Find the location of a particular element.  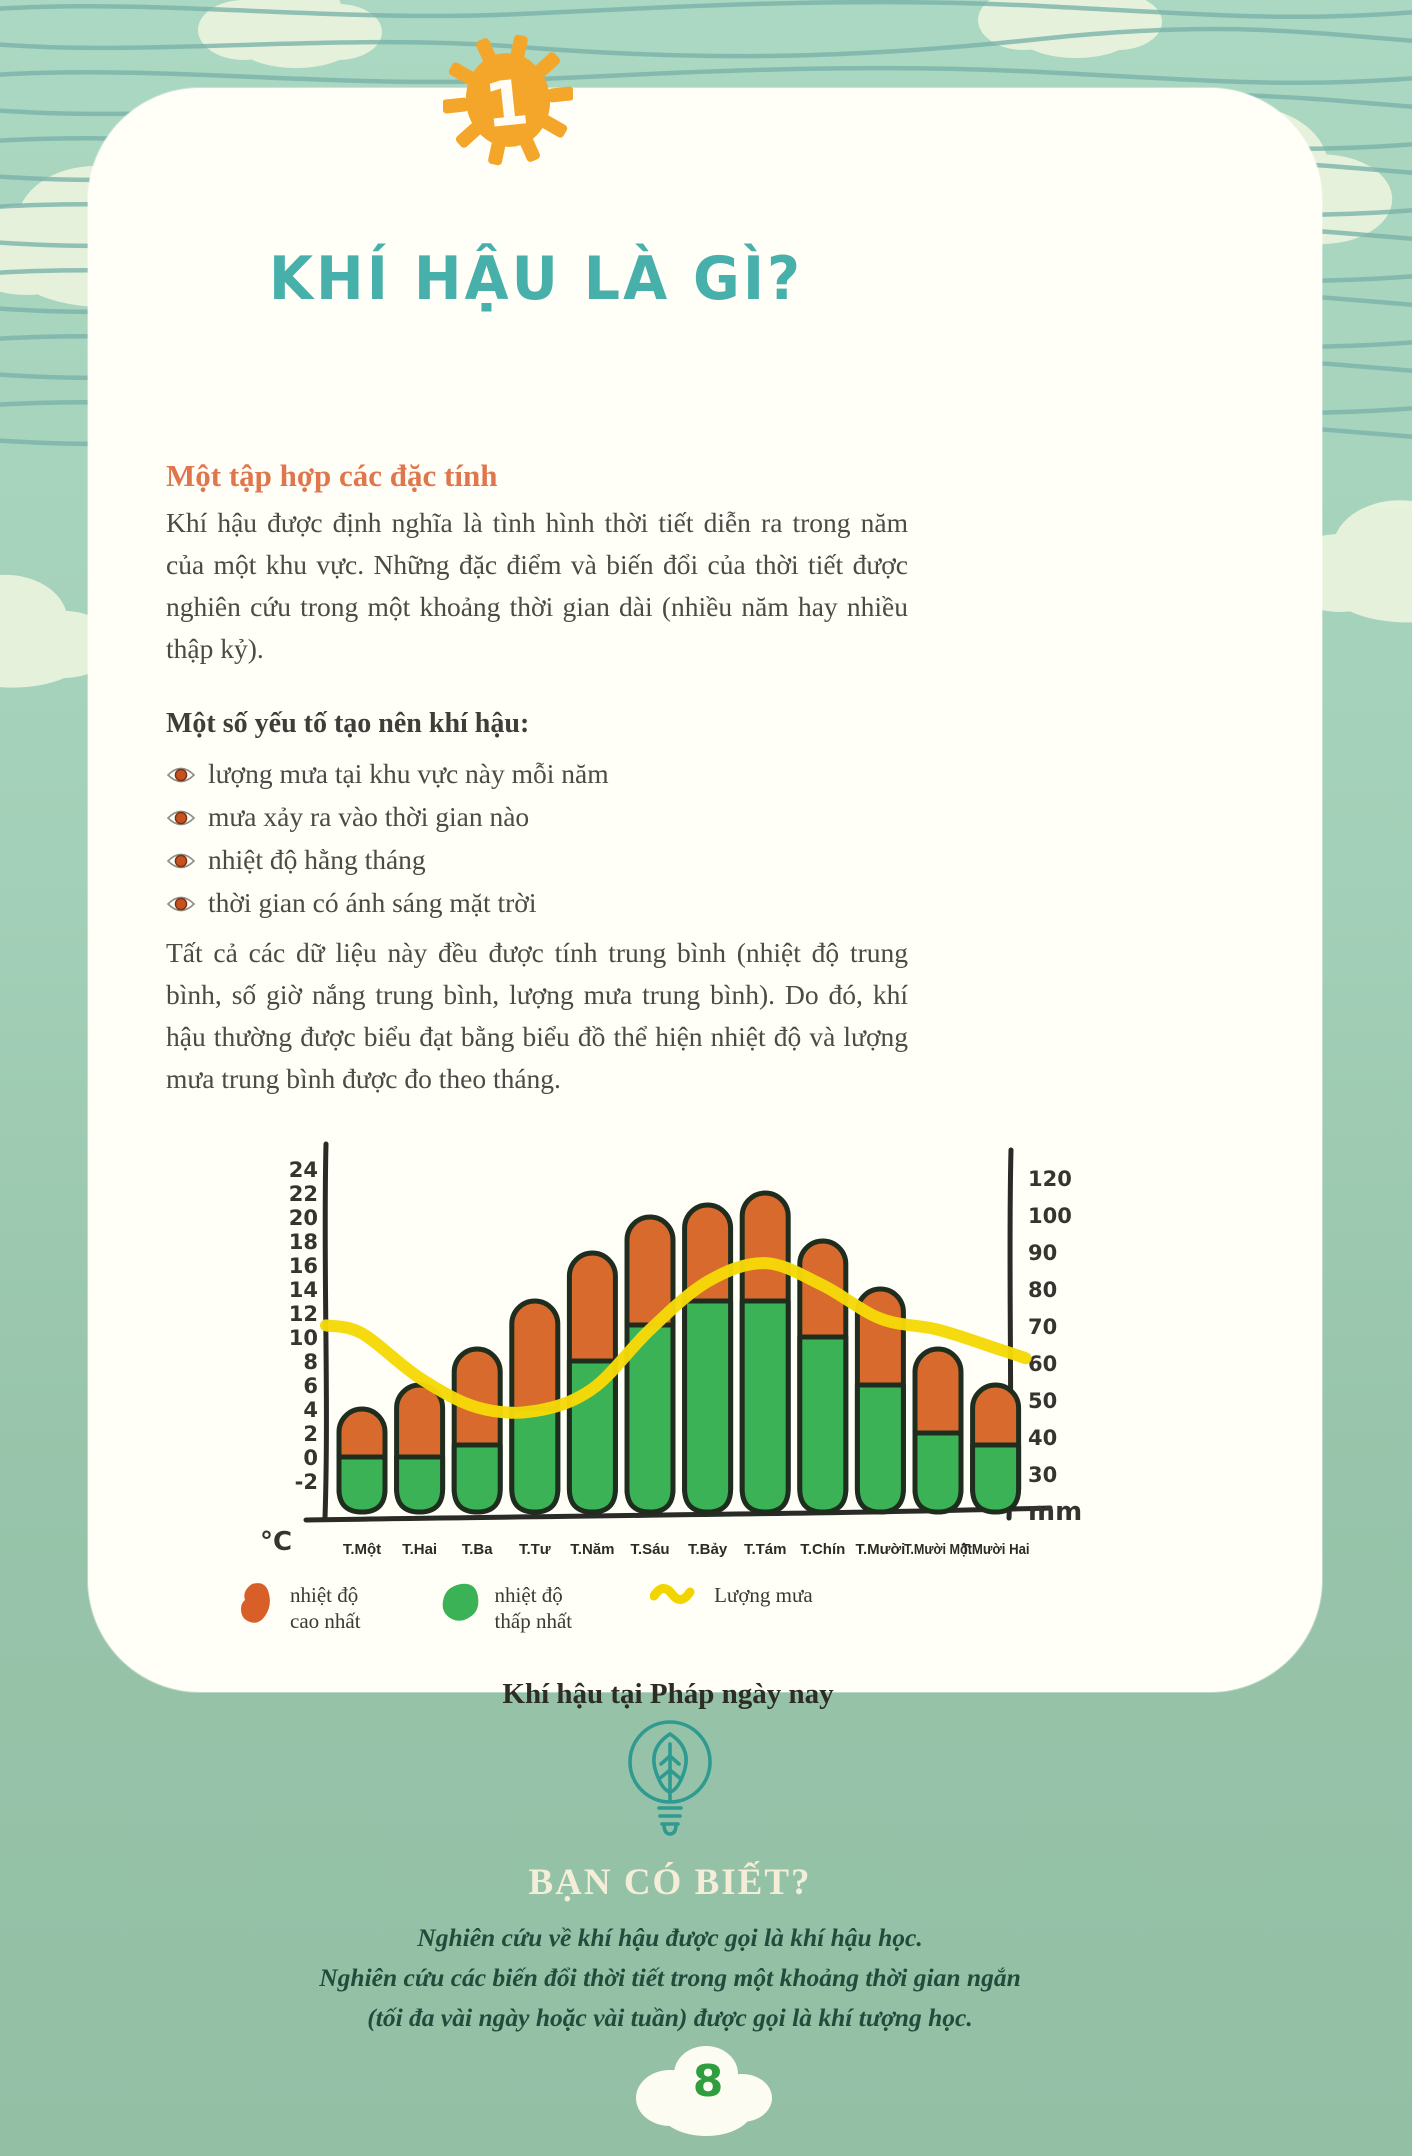

svg-text: 80 is located at coordinates (1042, 1290).